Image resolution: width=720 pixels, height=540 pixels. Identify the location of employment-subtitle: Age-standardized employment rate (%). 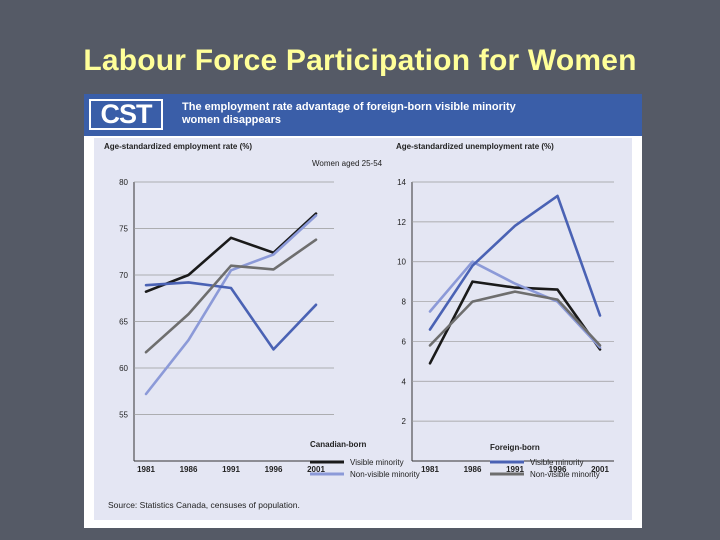
(178, 146).